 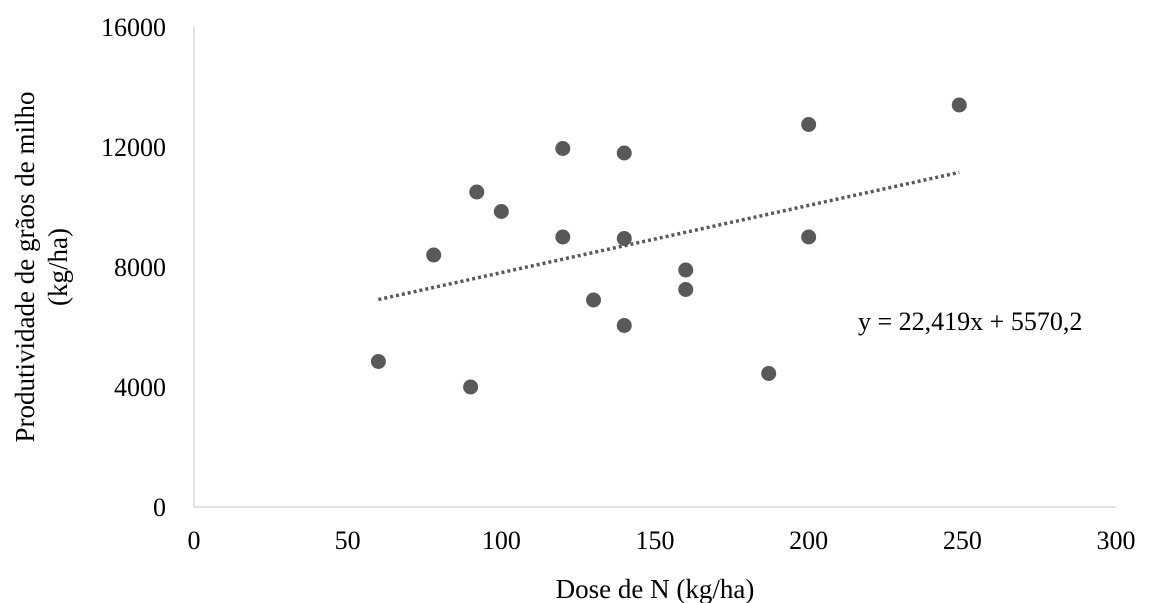 What do you see at coordinates (140, 267) in the screenshot?
I see `y-tick-label: 8000` at bounding box center [140, 267].